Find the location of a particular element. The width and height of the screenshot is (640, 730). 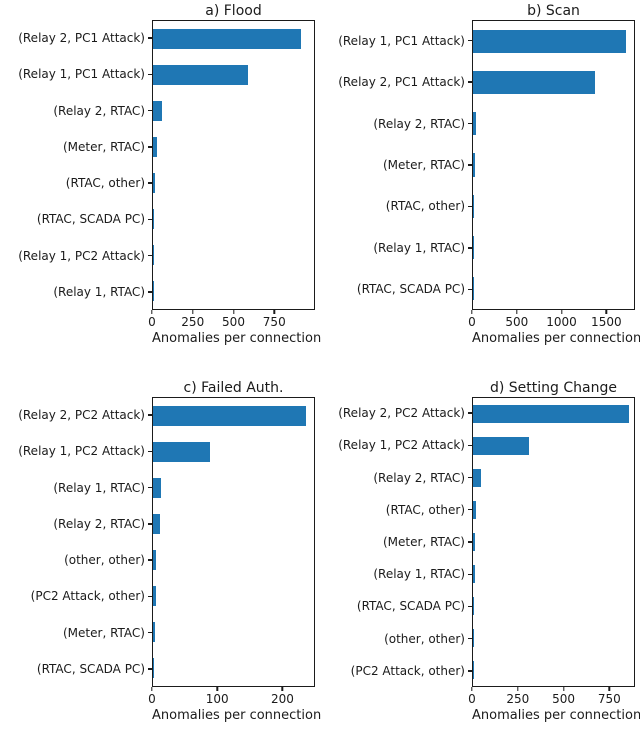

x-tick-label: 1500 is located at coordinates (606, 322).